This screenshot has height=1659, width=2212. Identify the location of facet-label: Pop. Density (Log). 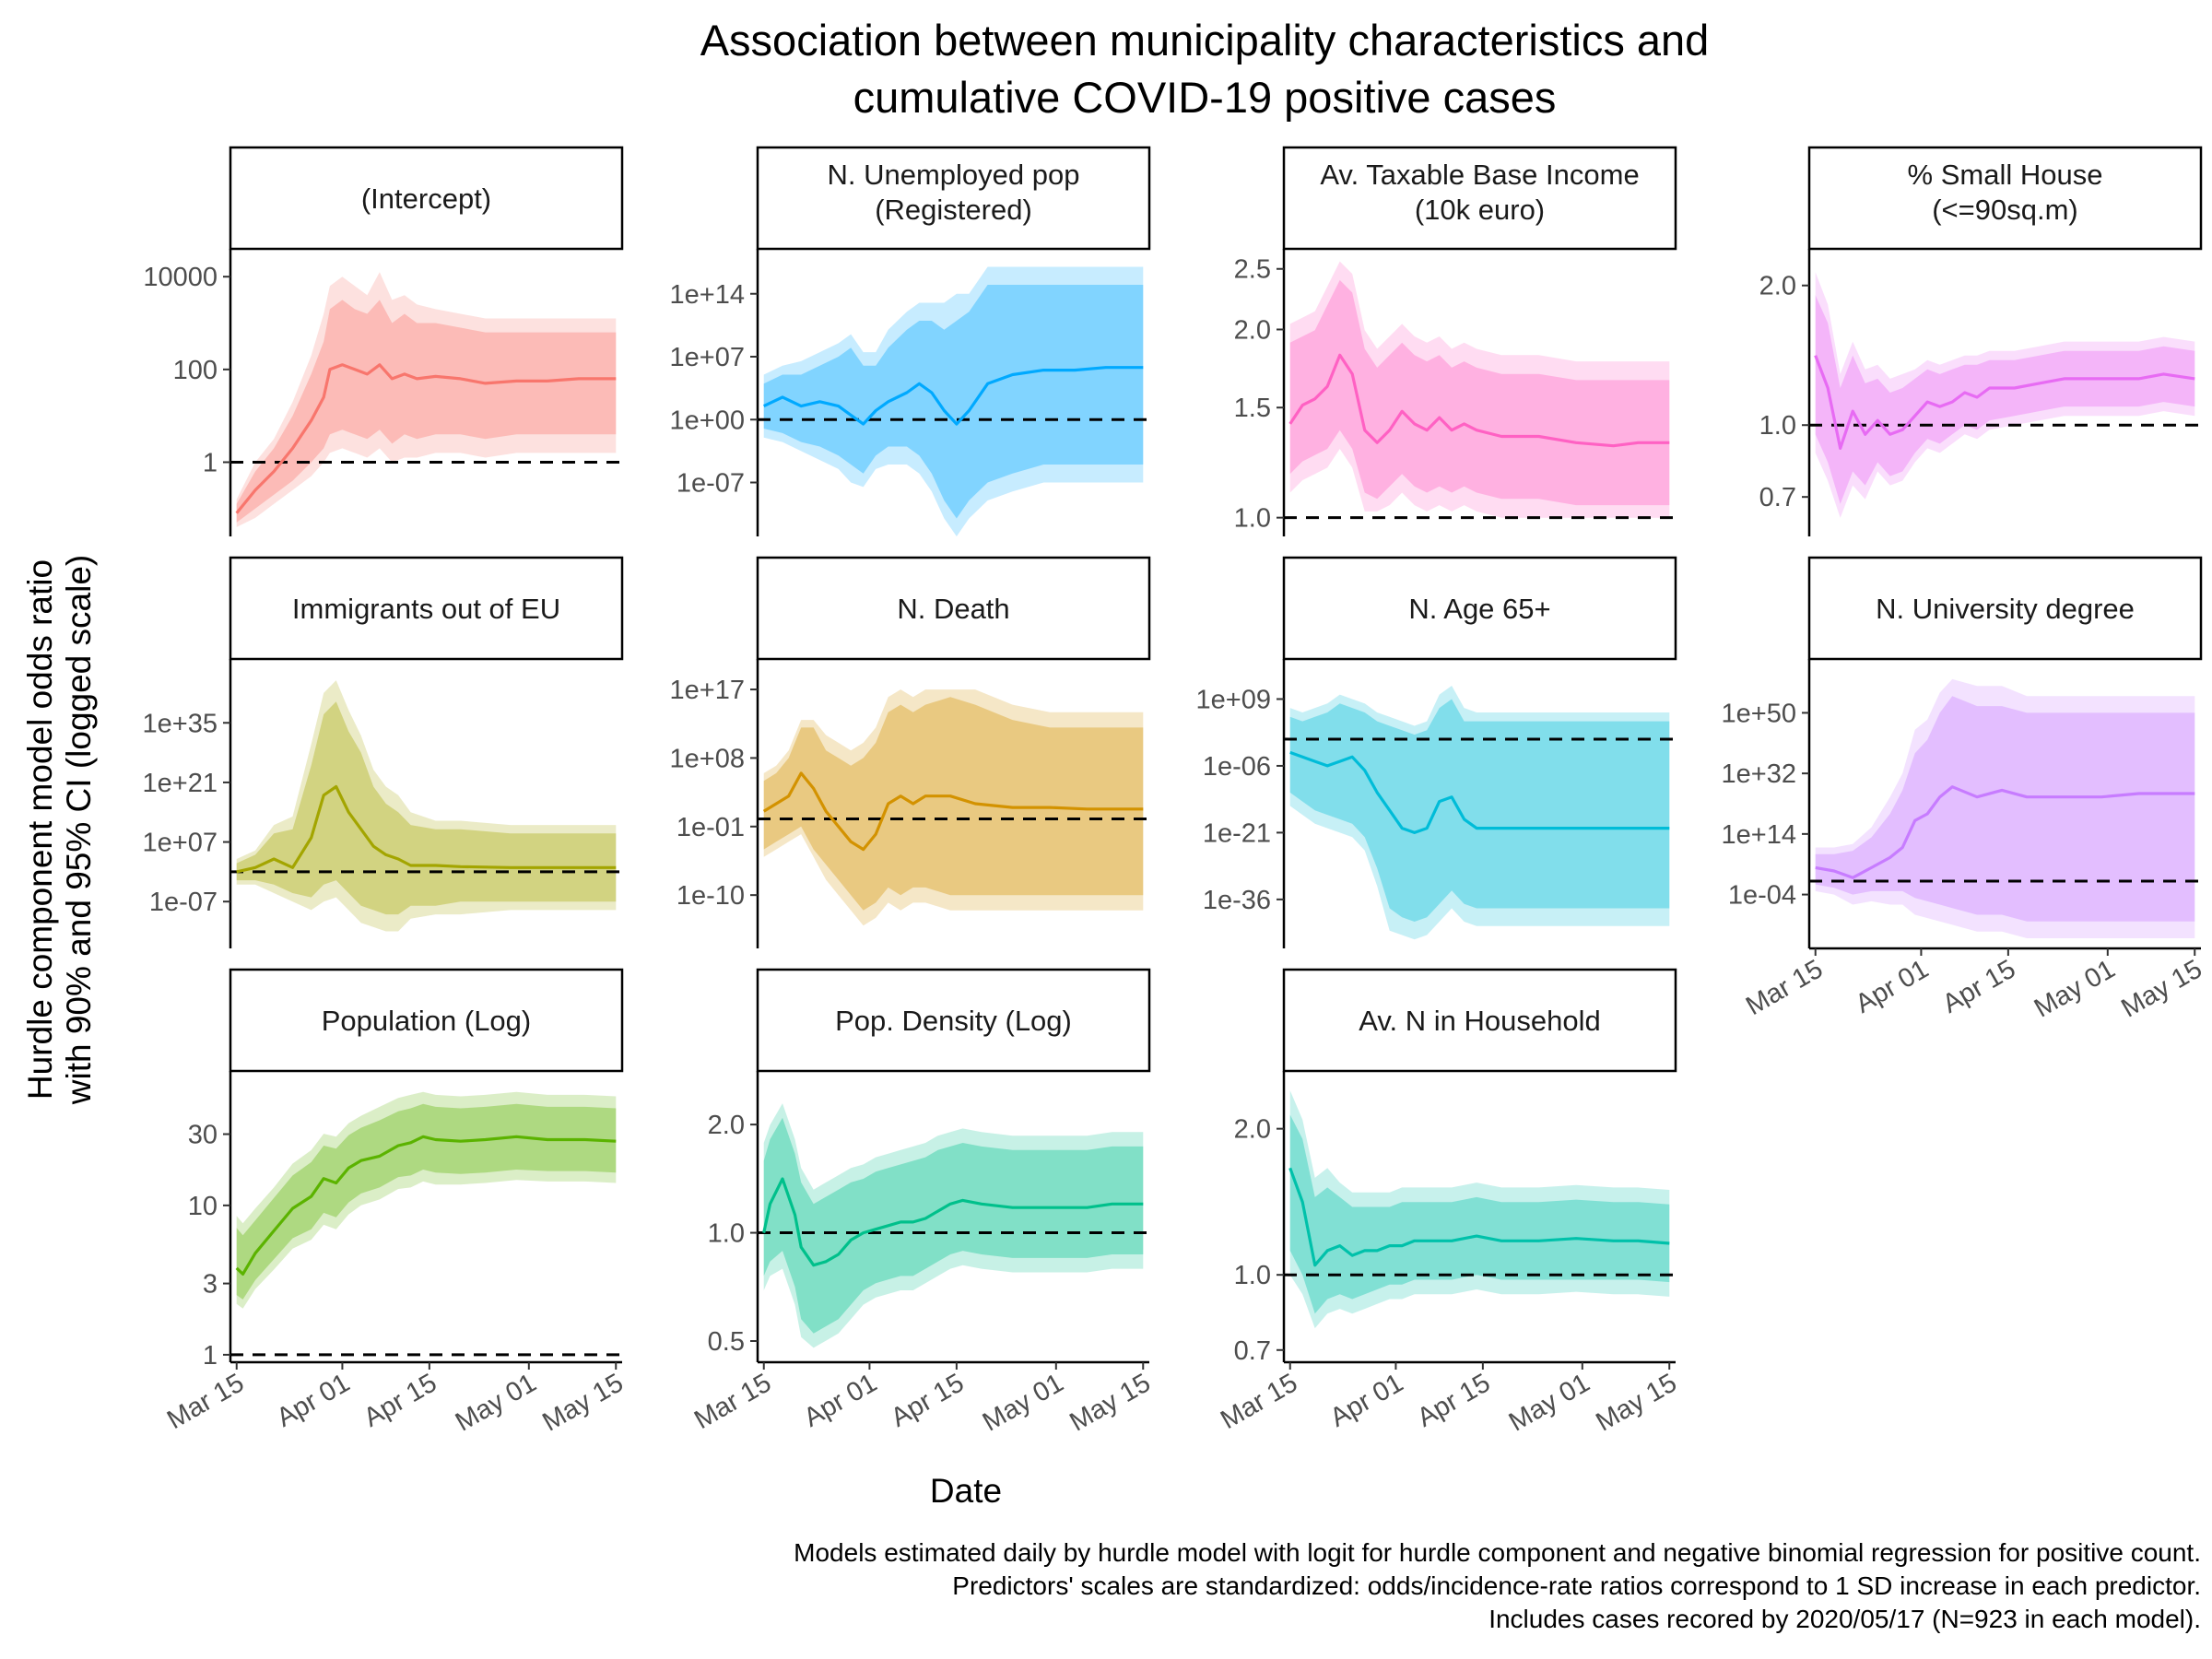
(953, 1021).